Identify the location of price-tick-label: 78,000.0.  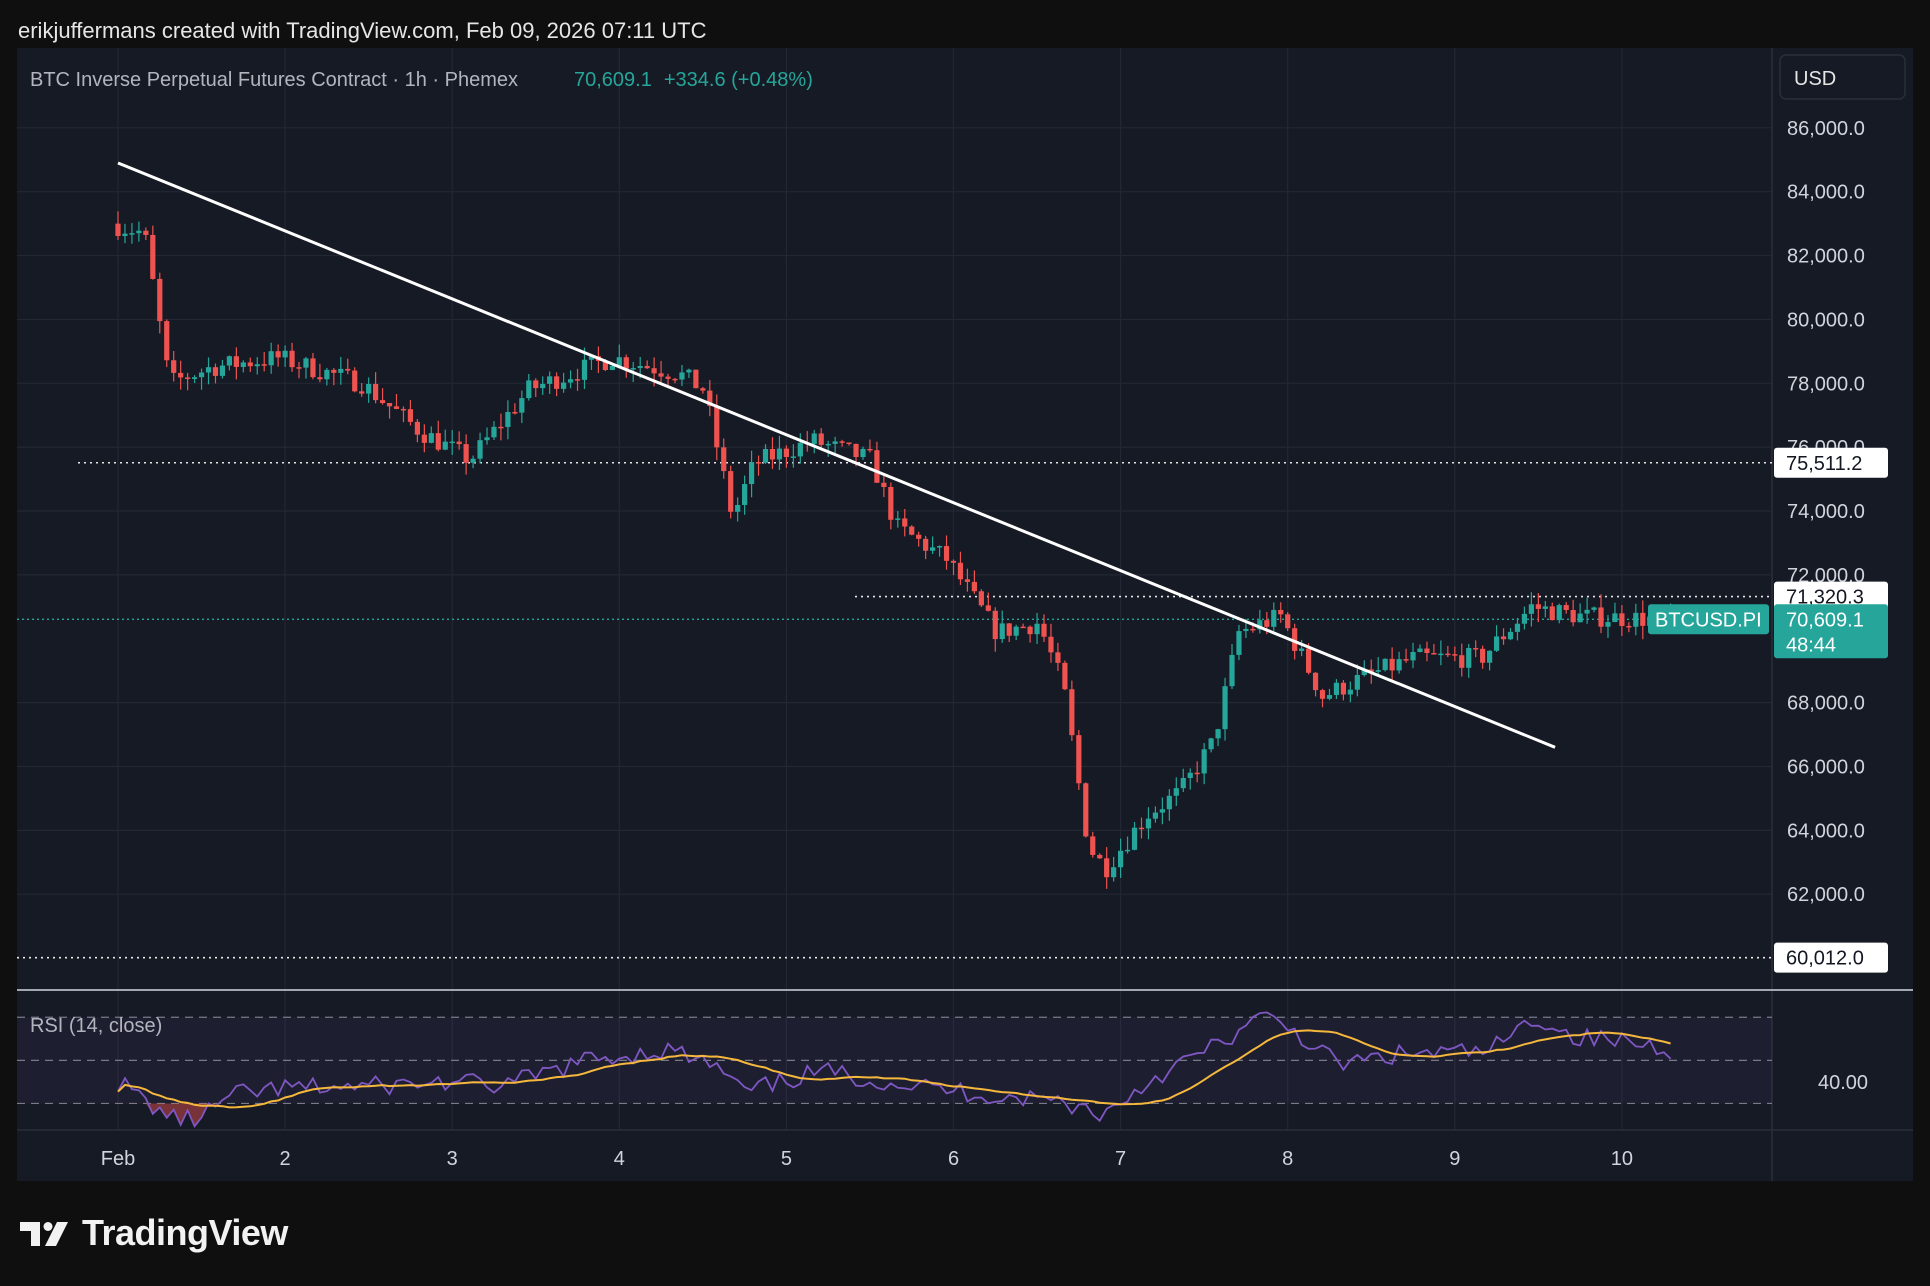
(1826, 384).